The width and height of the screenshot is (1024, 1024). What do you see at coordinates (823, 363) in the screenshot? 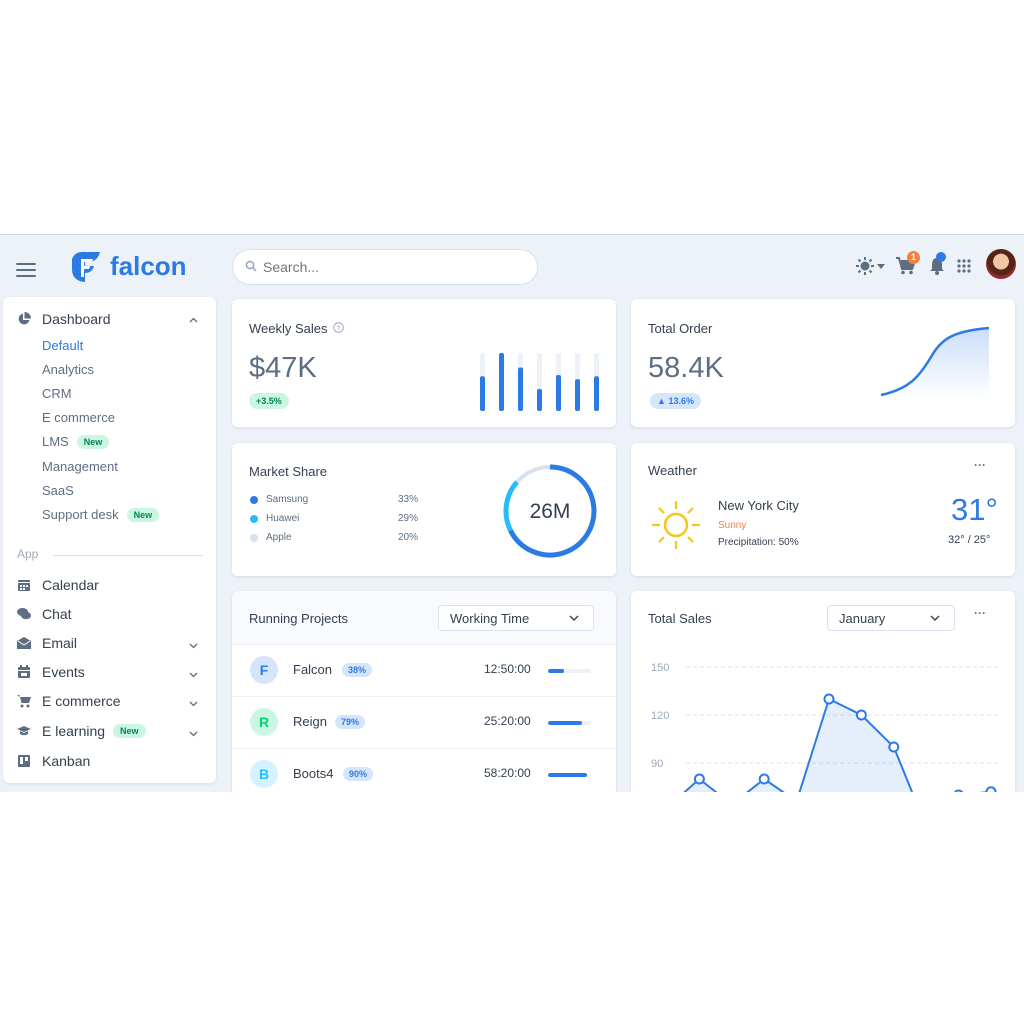
I see `total-order-card: Total Order 58.4K ▲ 13.6%` at bounding box center [823, 363].